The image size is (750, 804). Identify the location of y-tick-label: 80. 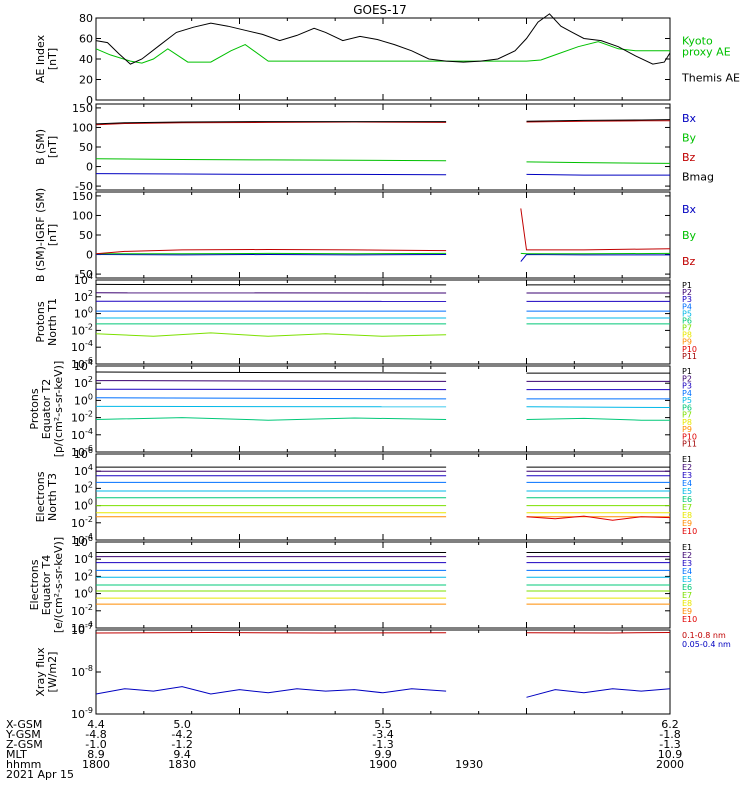
(86, 18).